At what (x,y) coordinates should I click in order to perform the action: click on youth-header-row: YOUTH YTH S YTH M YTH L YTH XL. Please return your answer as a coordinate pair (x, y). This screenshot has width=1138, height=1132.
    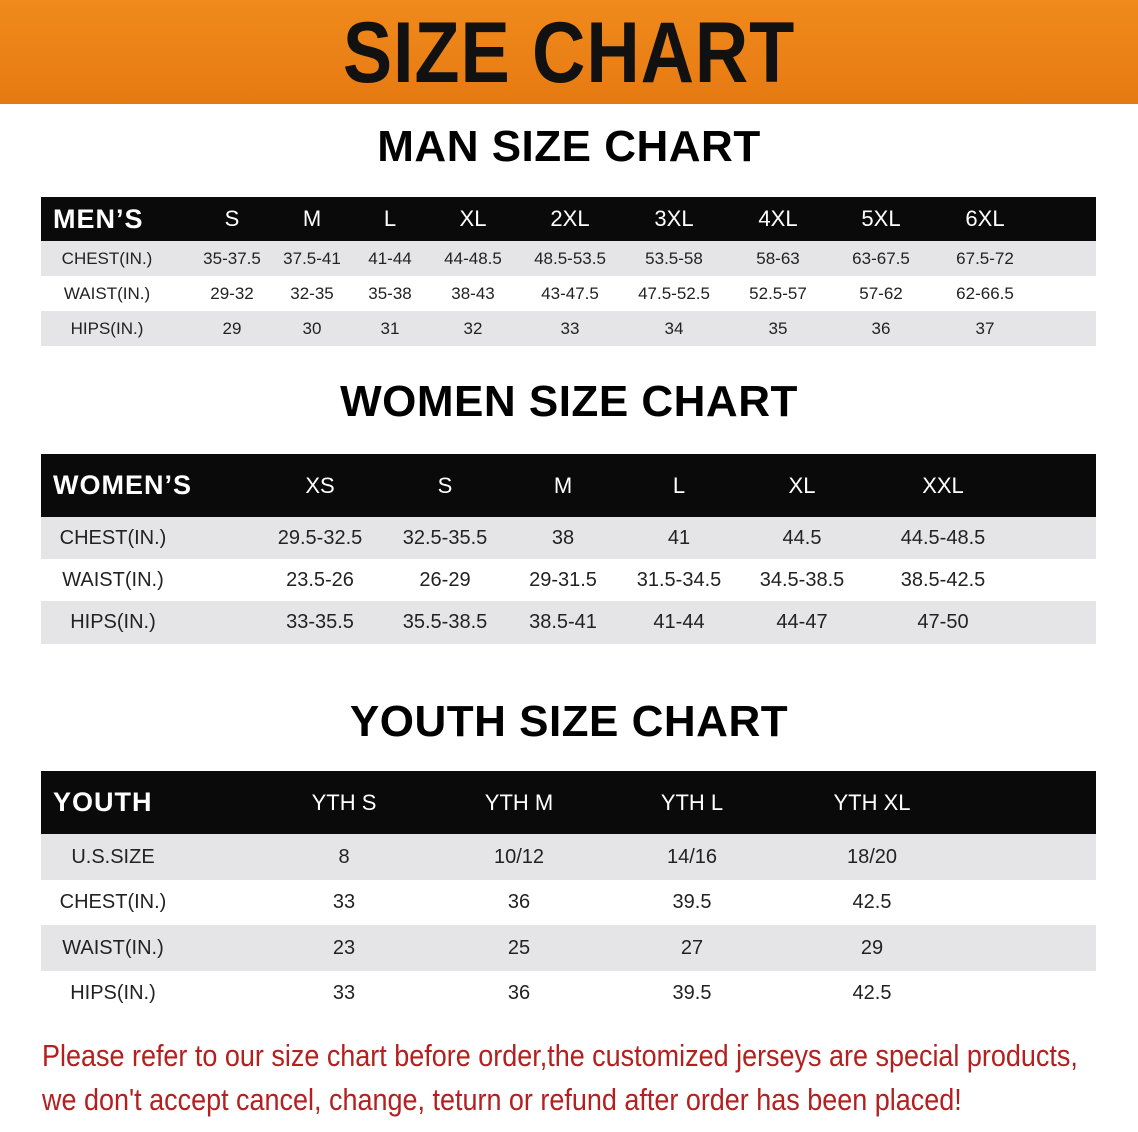
    Looking at the image, I should click on (568, 802).